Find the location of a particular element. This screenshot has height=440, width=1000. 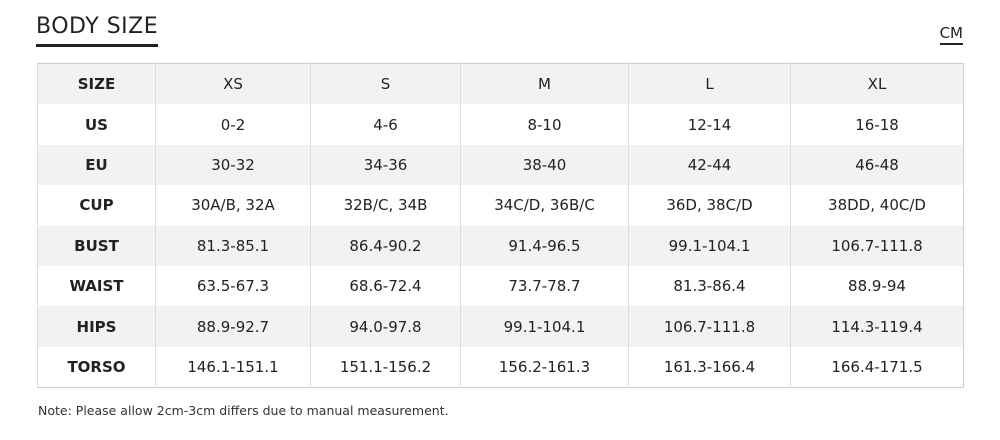

table-cell: TORSO is located at coordinates (96, 367).